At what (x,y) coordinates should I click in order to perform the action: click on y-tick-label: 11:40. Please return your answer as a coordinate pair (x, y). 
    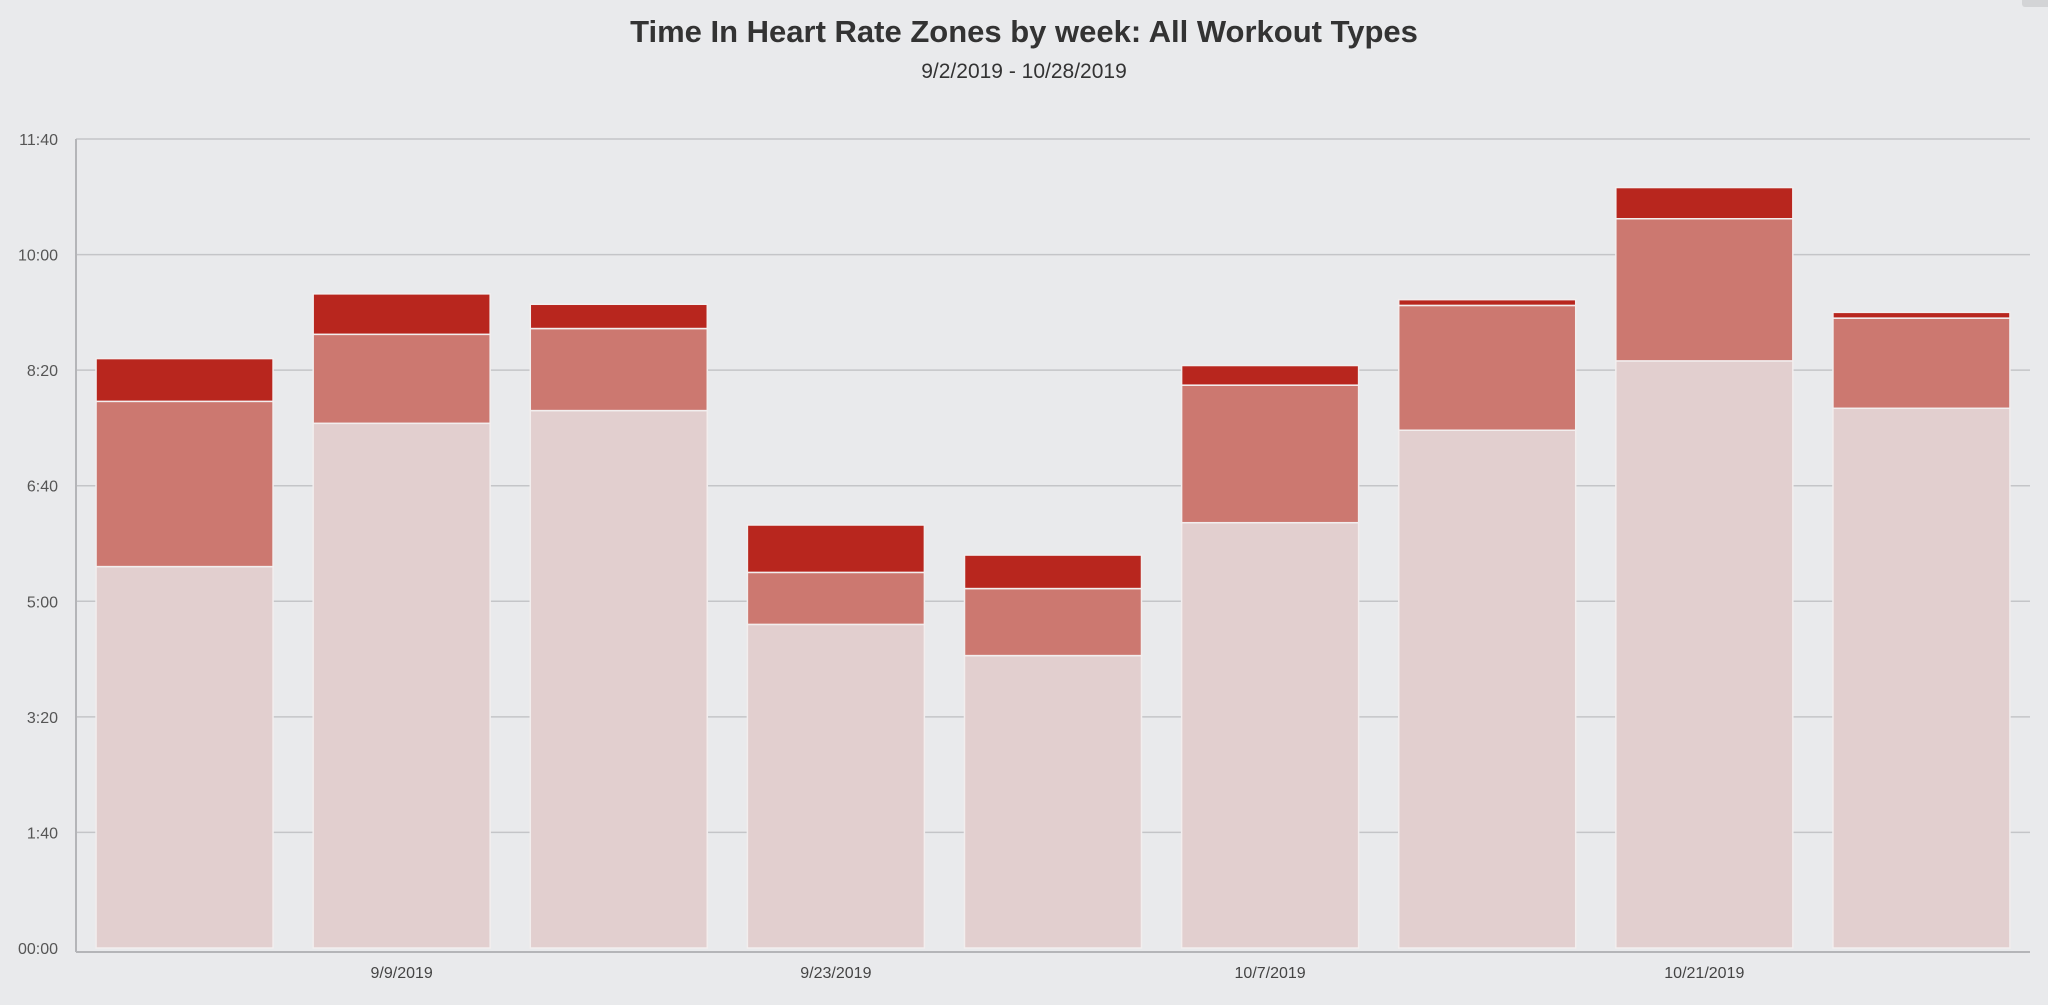
    Looking at the image, I should click on (38, 140).